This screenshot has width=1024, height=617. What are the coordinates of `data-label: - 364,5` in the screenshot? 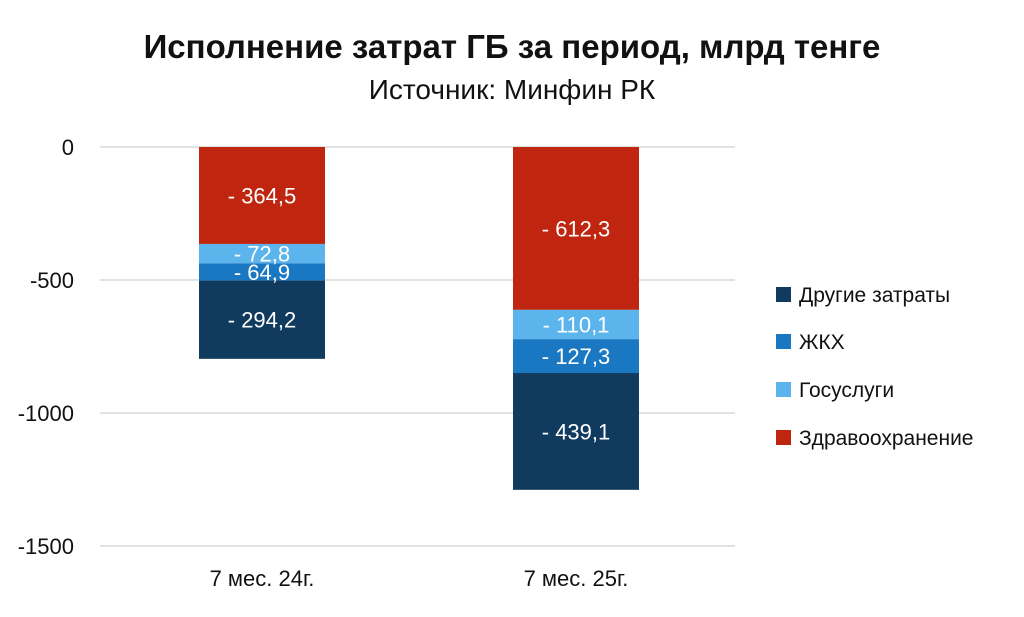 It's located at (262, 195).